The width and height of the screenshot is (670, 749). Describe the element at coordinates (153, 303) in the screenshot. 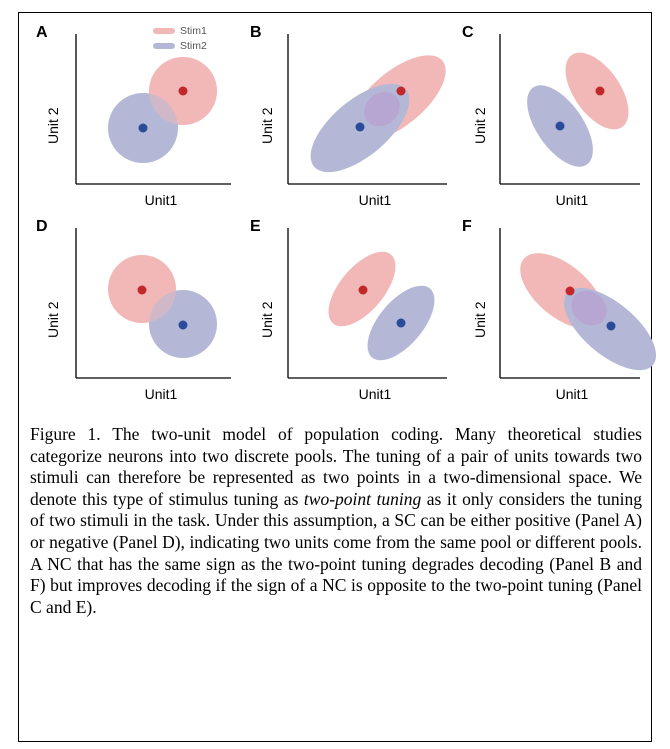

I see `panel-d-plot` at that location.